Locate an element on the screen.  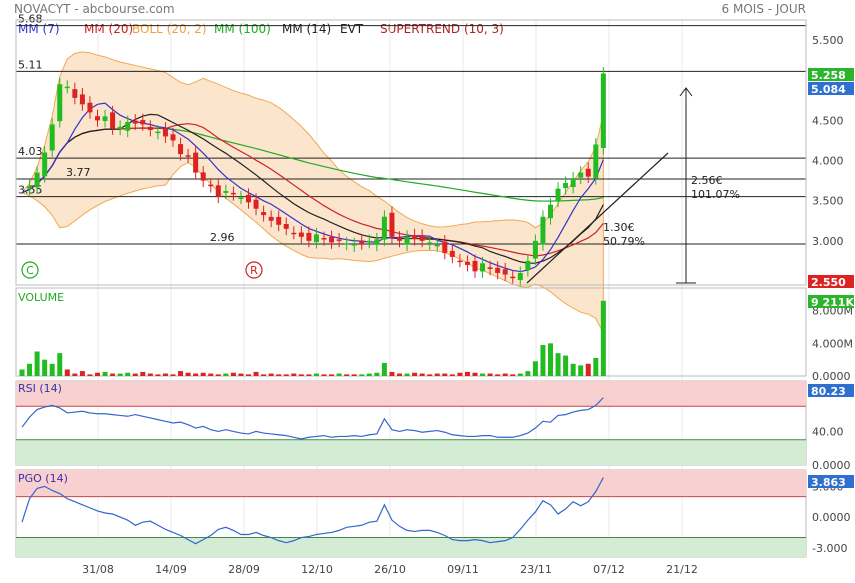
signal-marker is located at coordinates (30, 270).